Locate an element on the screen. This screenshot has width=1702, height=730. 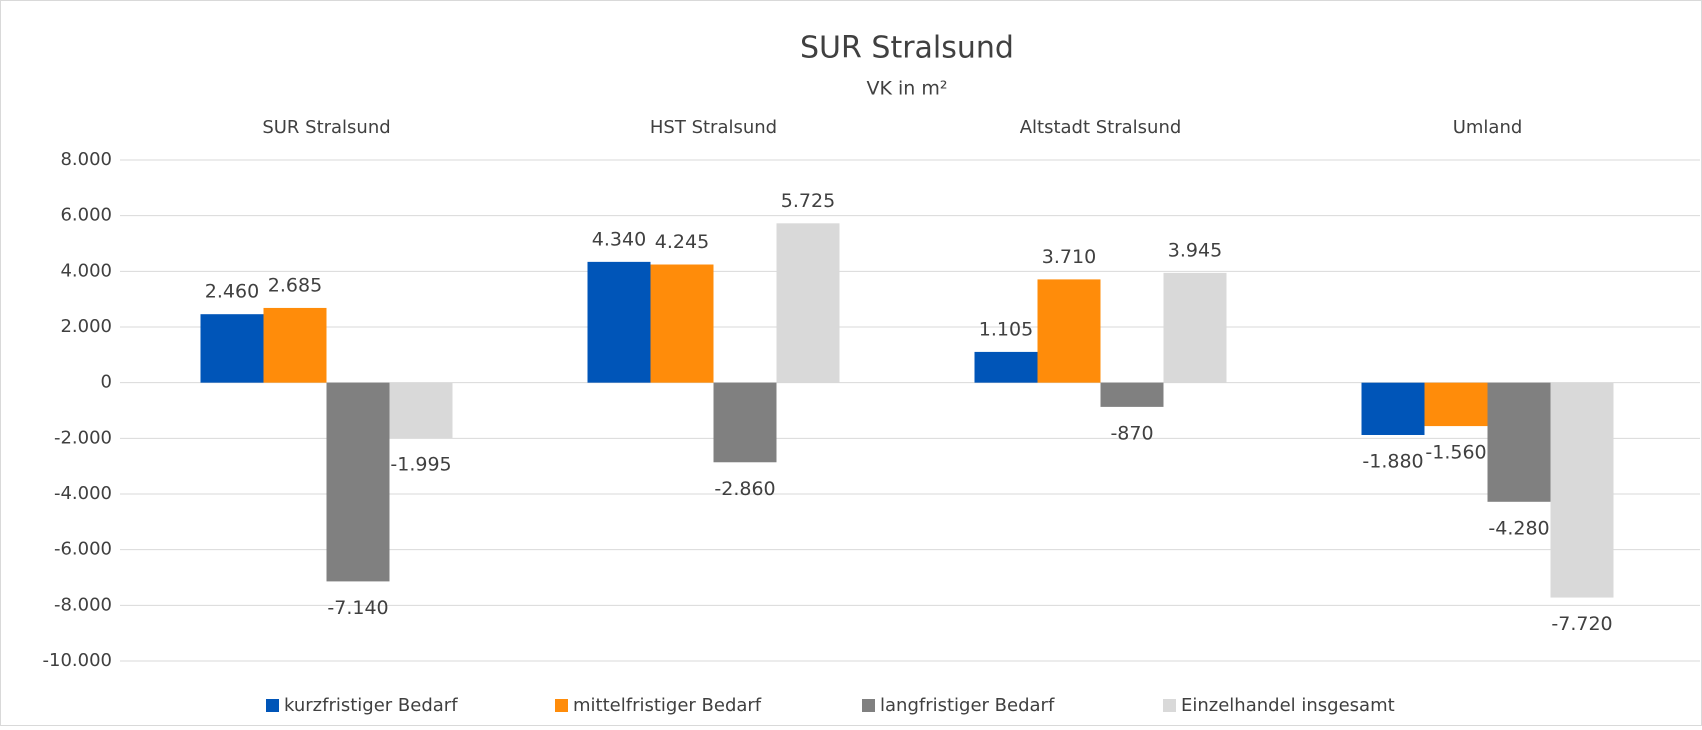
legend-label: mittelfristiger Bedarf is located at coordinates (667, 705).